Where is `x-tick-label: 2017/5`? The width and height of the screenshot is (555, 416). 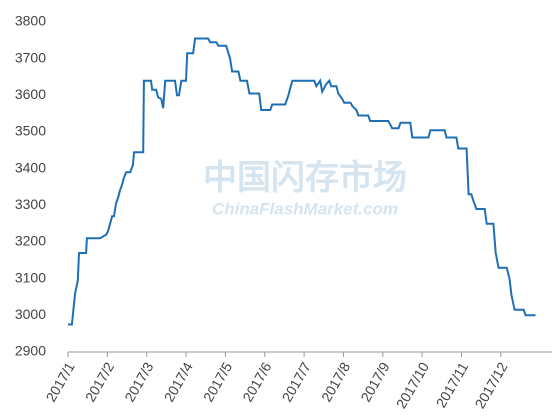 x-tick-label: 2017/5 is located at coordinates (217, 381).